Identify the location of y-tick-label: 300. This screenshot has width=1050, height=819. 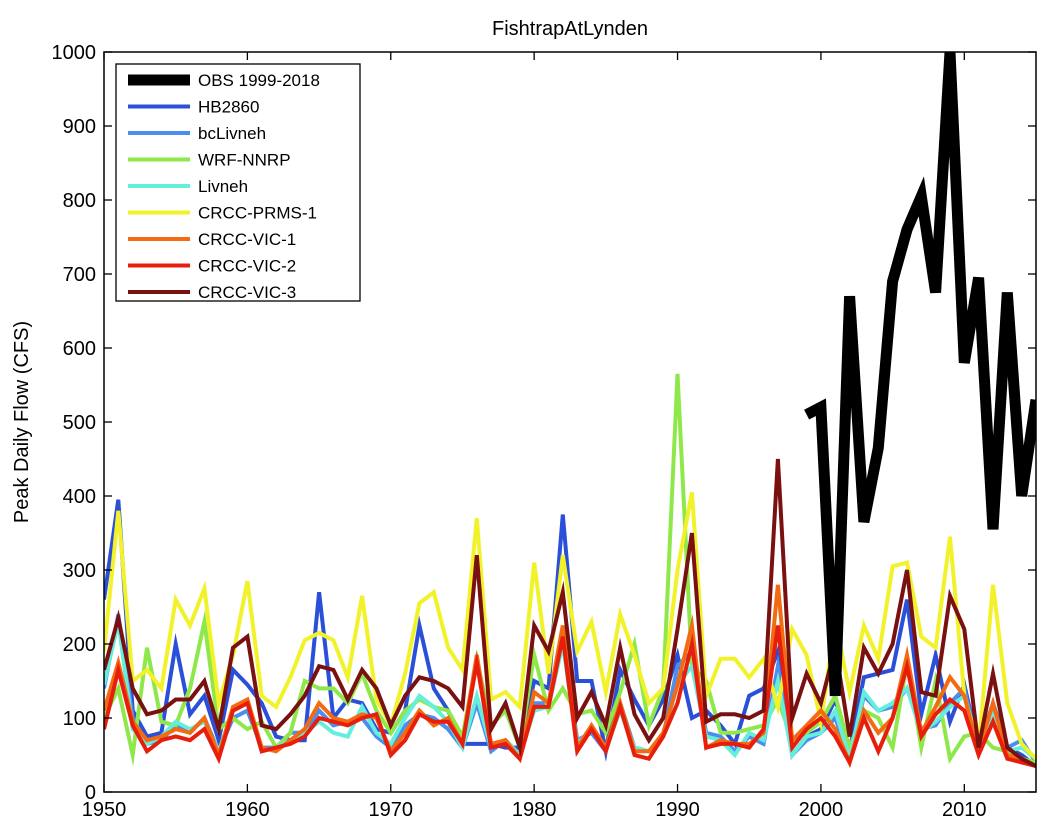
(79, 571).